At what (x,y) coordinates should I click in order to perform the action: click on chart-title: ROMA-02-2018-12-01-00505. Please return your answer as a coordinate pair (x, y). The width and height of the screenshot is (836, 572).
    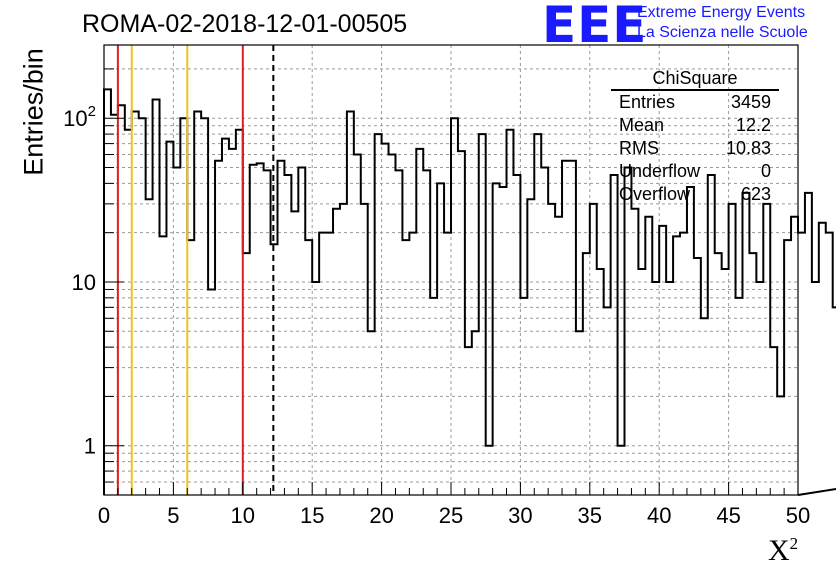
    Looking at the image, I should click on (245, 24).